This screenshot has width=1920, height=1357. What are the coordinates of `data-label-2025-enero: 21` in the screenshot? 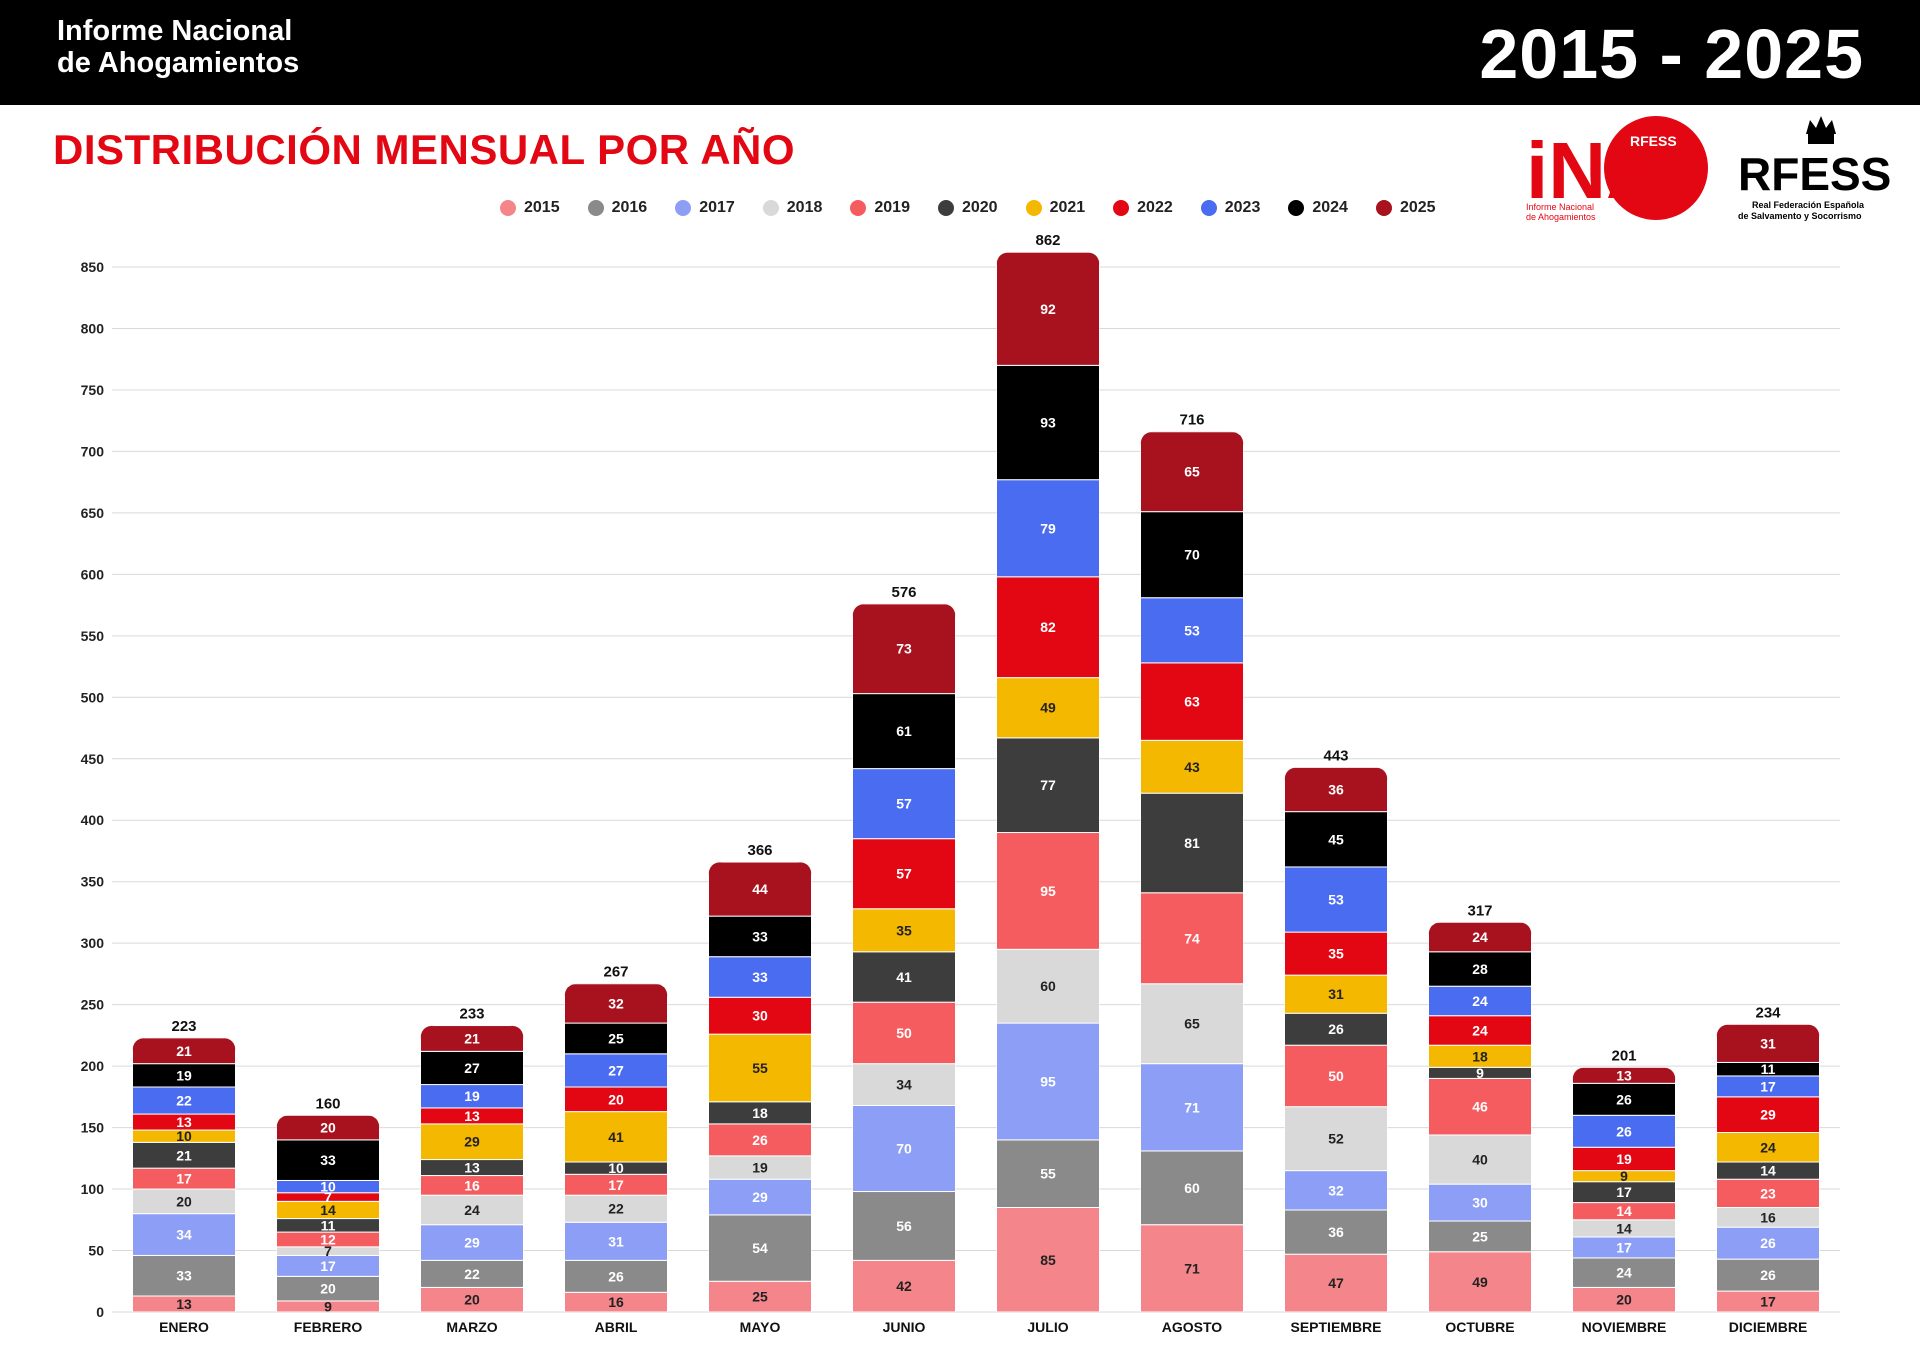 It's located at (184, 1051).